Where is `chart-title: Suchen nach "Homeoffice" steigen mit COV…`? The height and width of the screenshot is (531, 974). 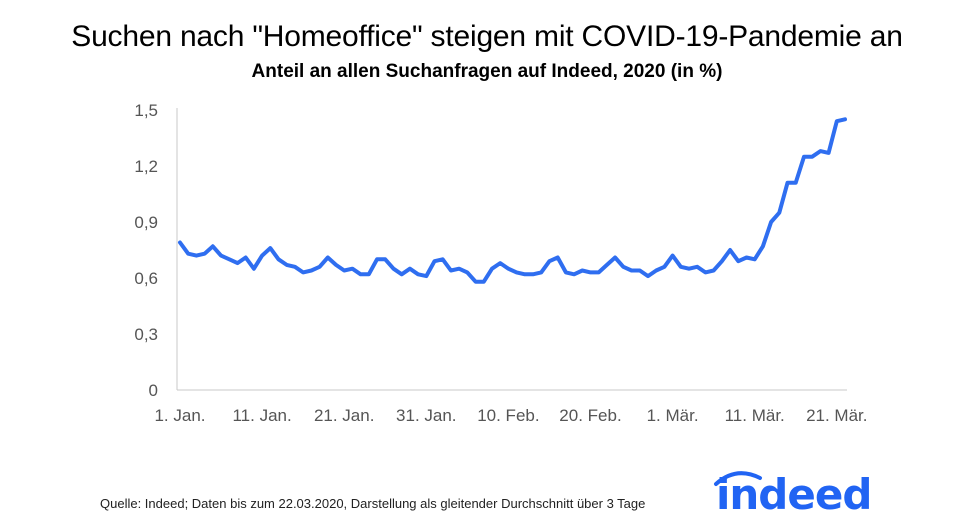
chart-title: Suchen nach "Homeoffice" steigen mit COV… is located at coordinates (487, 36).